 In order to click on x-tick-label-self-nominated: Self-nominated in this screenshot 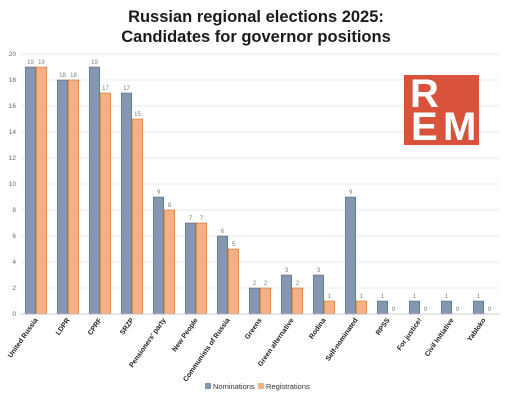, I will do `click(342, 339)`.